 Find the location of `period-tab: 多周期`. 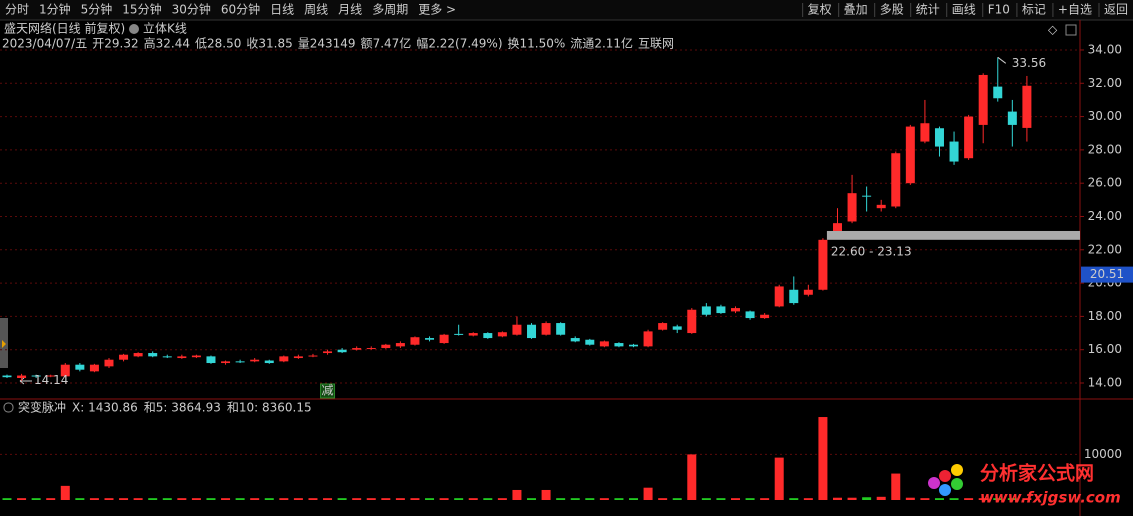

period-tab: 多周期 is located at coordinates (390, 10).